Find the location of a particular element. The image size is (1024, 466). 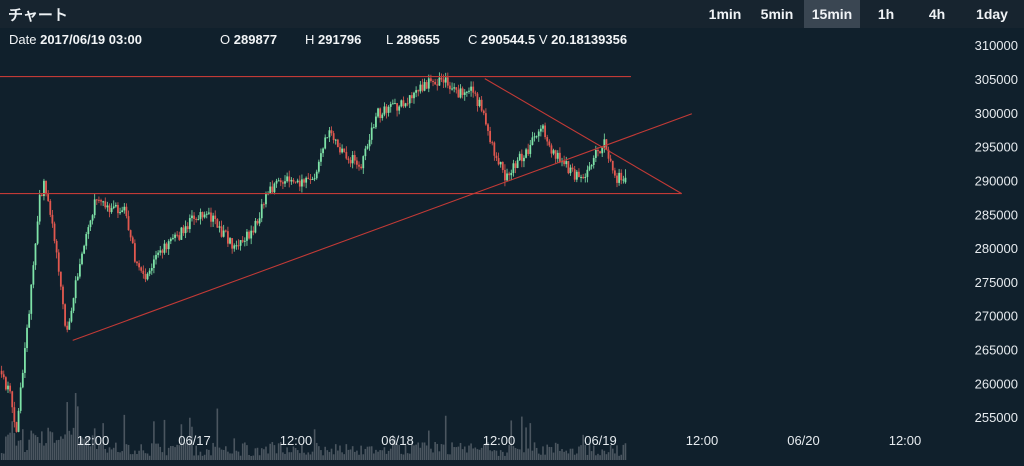

timeframe-5min: 5min is located at coordinates (777, 14).